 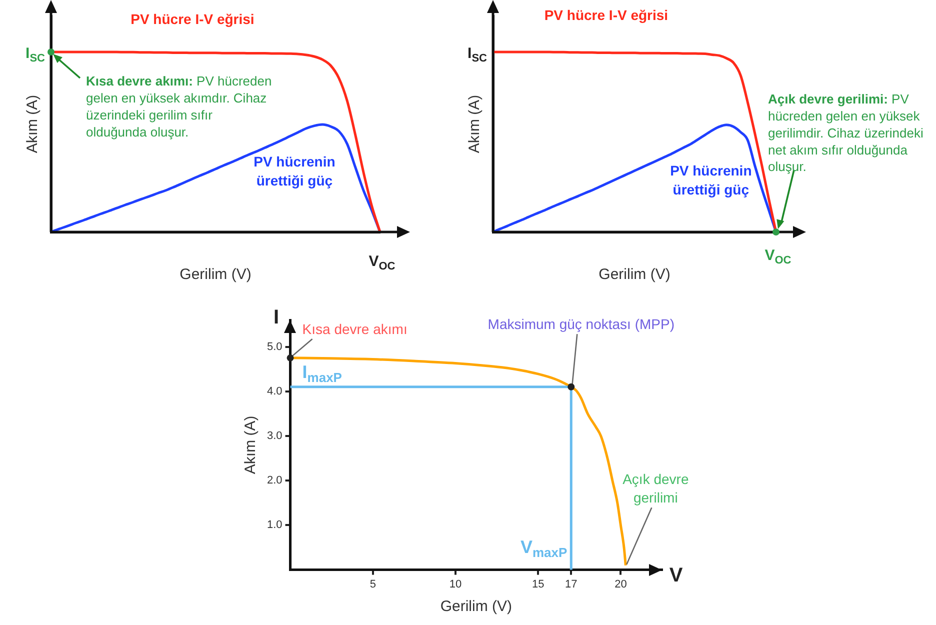 I want to click on annotation: Kısa devre akımı, so click(x=355, y=328).